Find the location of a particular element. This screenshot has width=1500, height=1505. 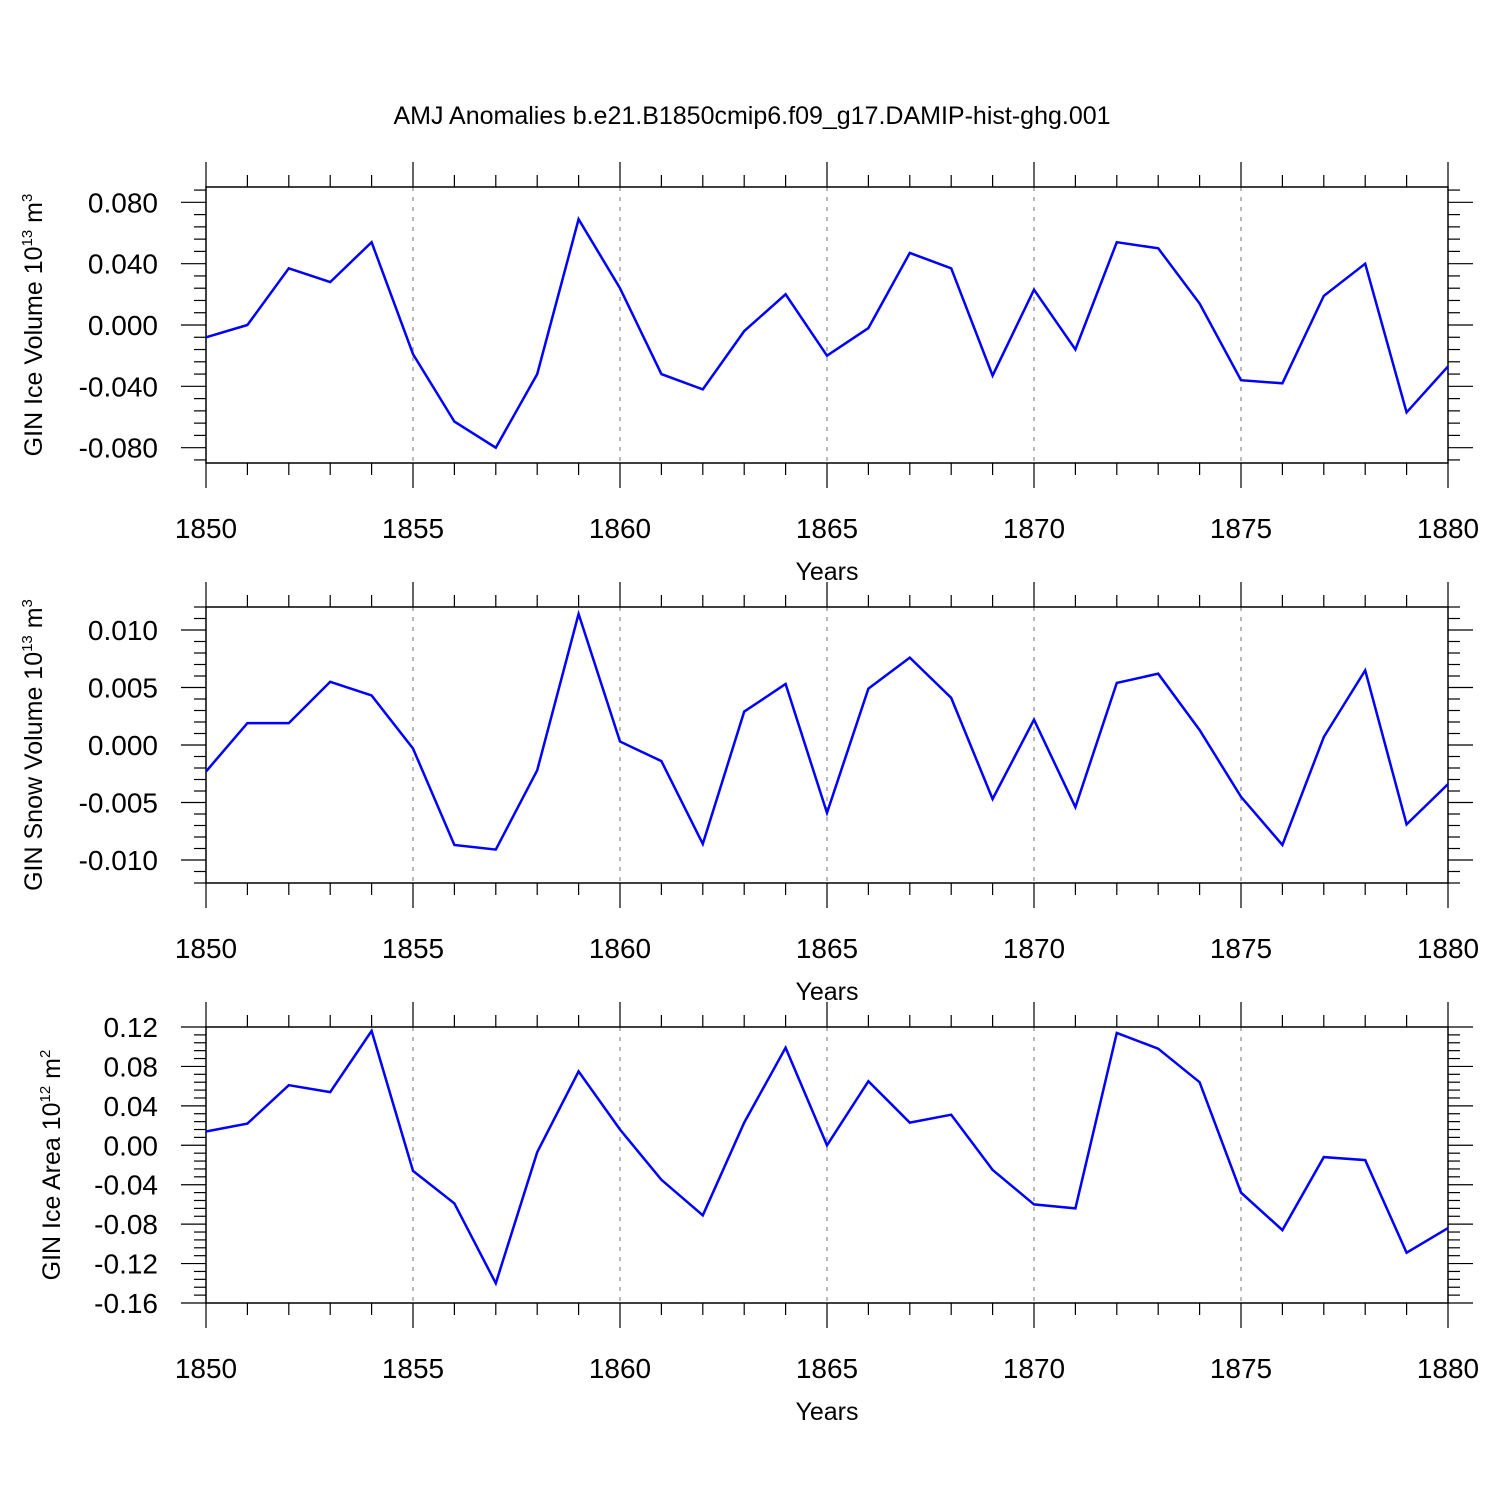

y-tick-label: 0.010 is located at coordinates (123, 630).